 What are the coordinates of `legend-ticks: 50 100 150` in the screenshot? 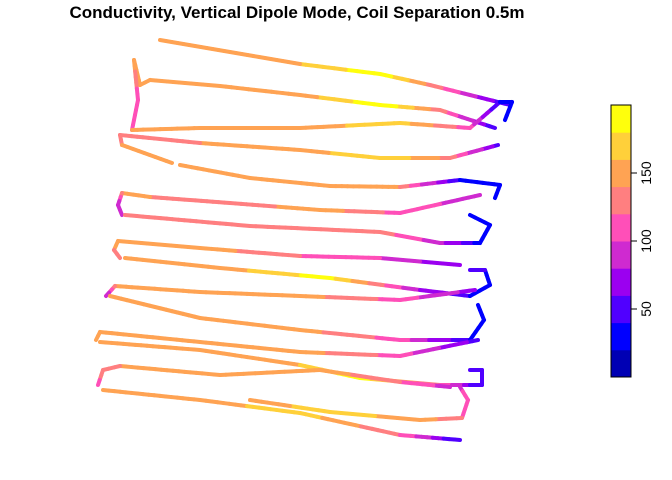 It's located at (642, 239).